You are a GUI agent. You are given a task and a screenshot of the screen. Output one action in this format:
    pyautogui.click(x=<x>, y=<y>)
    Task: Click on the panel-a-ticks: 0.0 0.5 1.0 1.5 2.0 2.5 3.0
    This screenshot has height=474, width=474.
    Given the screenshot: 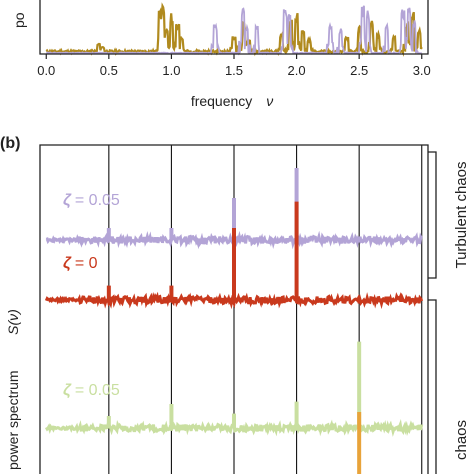 What is the action you would take?
    pyautogui.click(x=234, y=66)
    